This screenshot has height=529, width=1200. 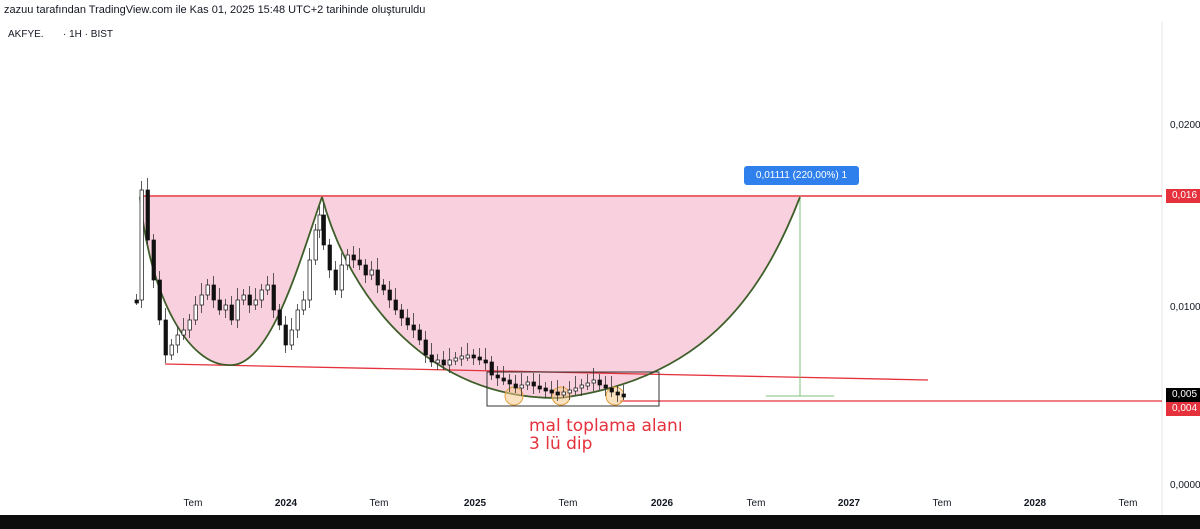 I want to click on price-tick: 0,0000, so click(x=1185, y=485).